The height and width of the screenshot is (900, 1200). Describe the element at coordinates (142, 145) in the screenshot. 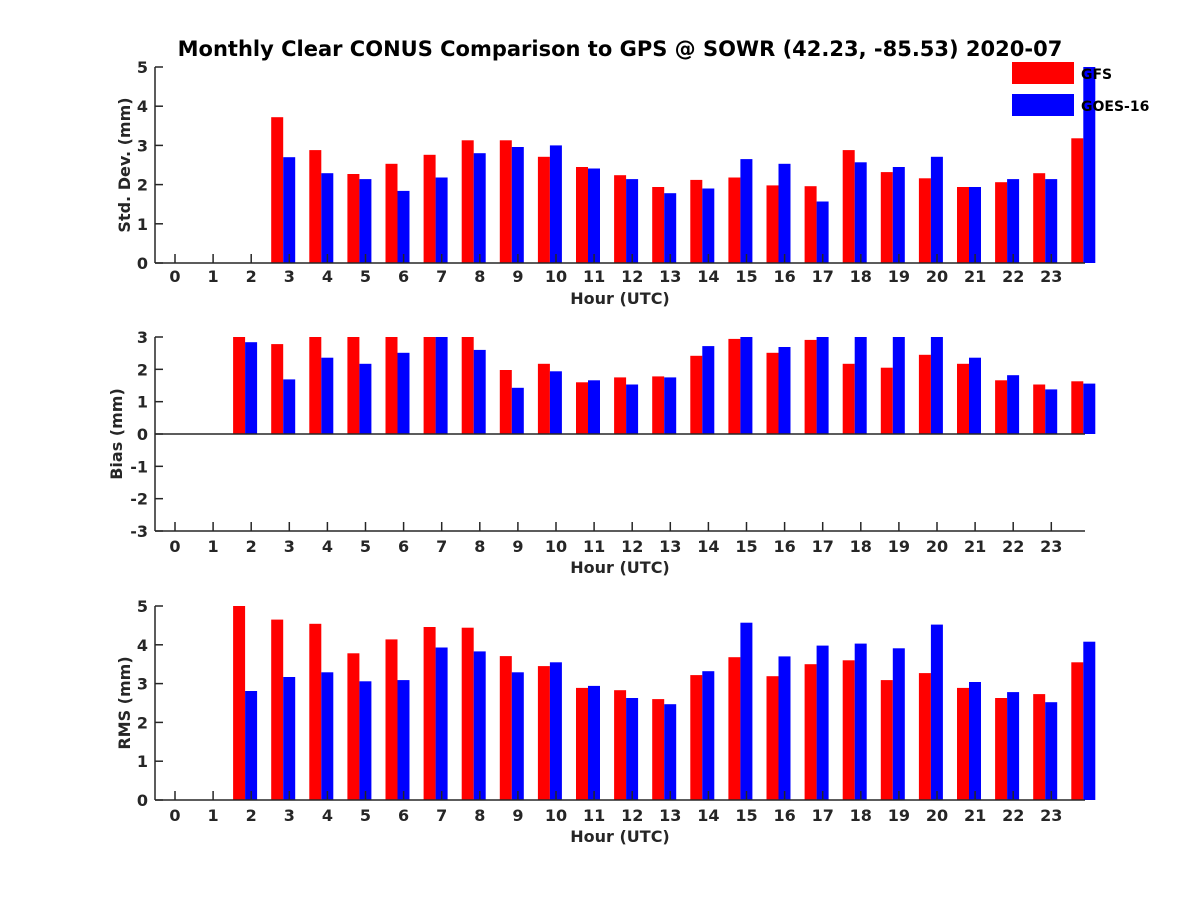

I see `std-dev-y-tick-label: 3` at that location.